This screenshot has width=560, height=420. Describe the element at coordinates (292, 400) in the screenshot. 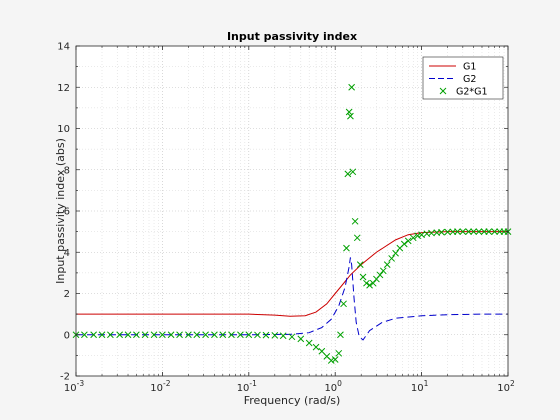

I see `x-axis-label: Frequency (rad/s)` at that location.